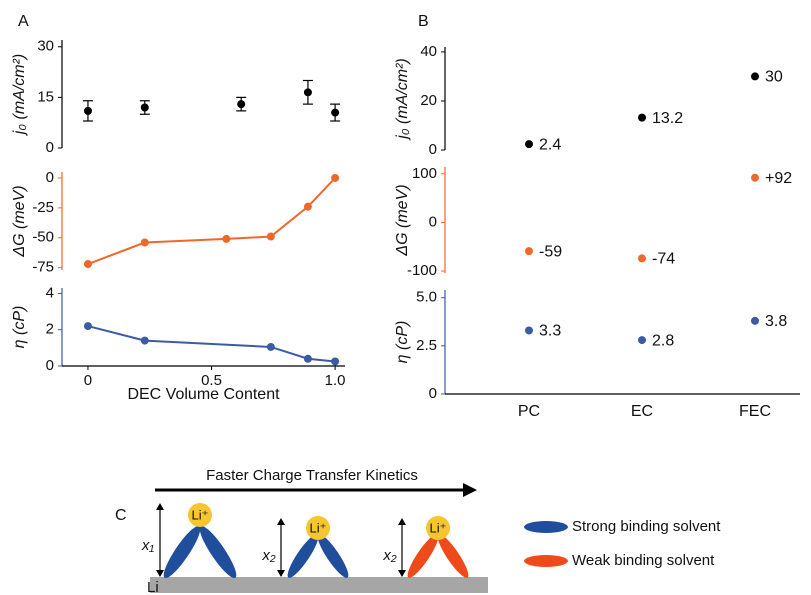 Image resolution: width=811 pixels, height=595 pixels. Describe the element at coordinates (88, 380) in the screenshot. I see `x-tick-label: 0` at that location.